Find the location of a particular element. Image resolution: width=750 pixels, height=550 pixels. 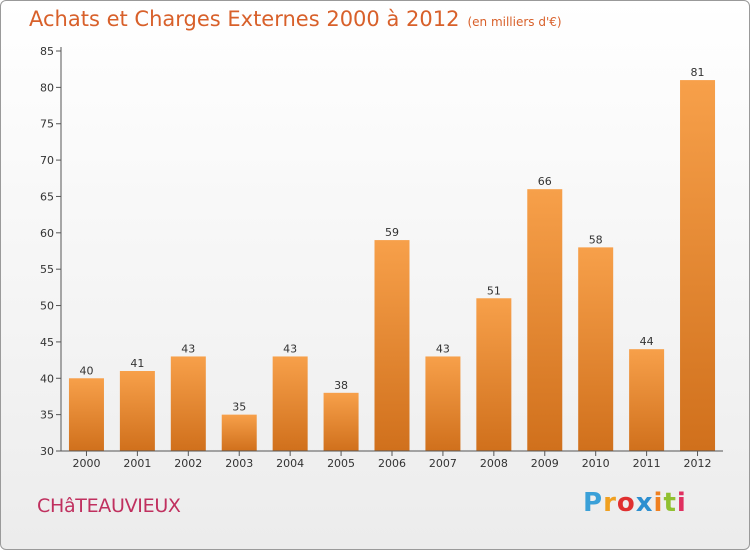

bar-value-label: 66 is located at coordinates (545, 181).